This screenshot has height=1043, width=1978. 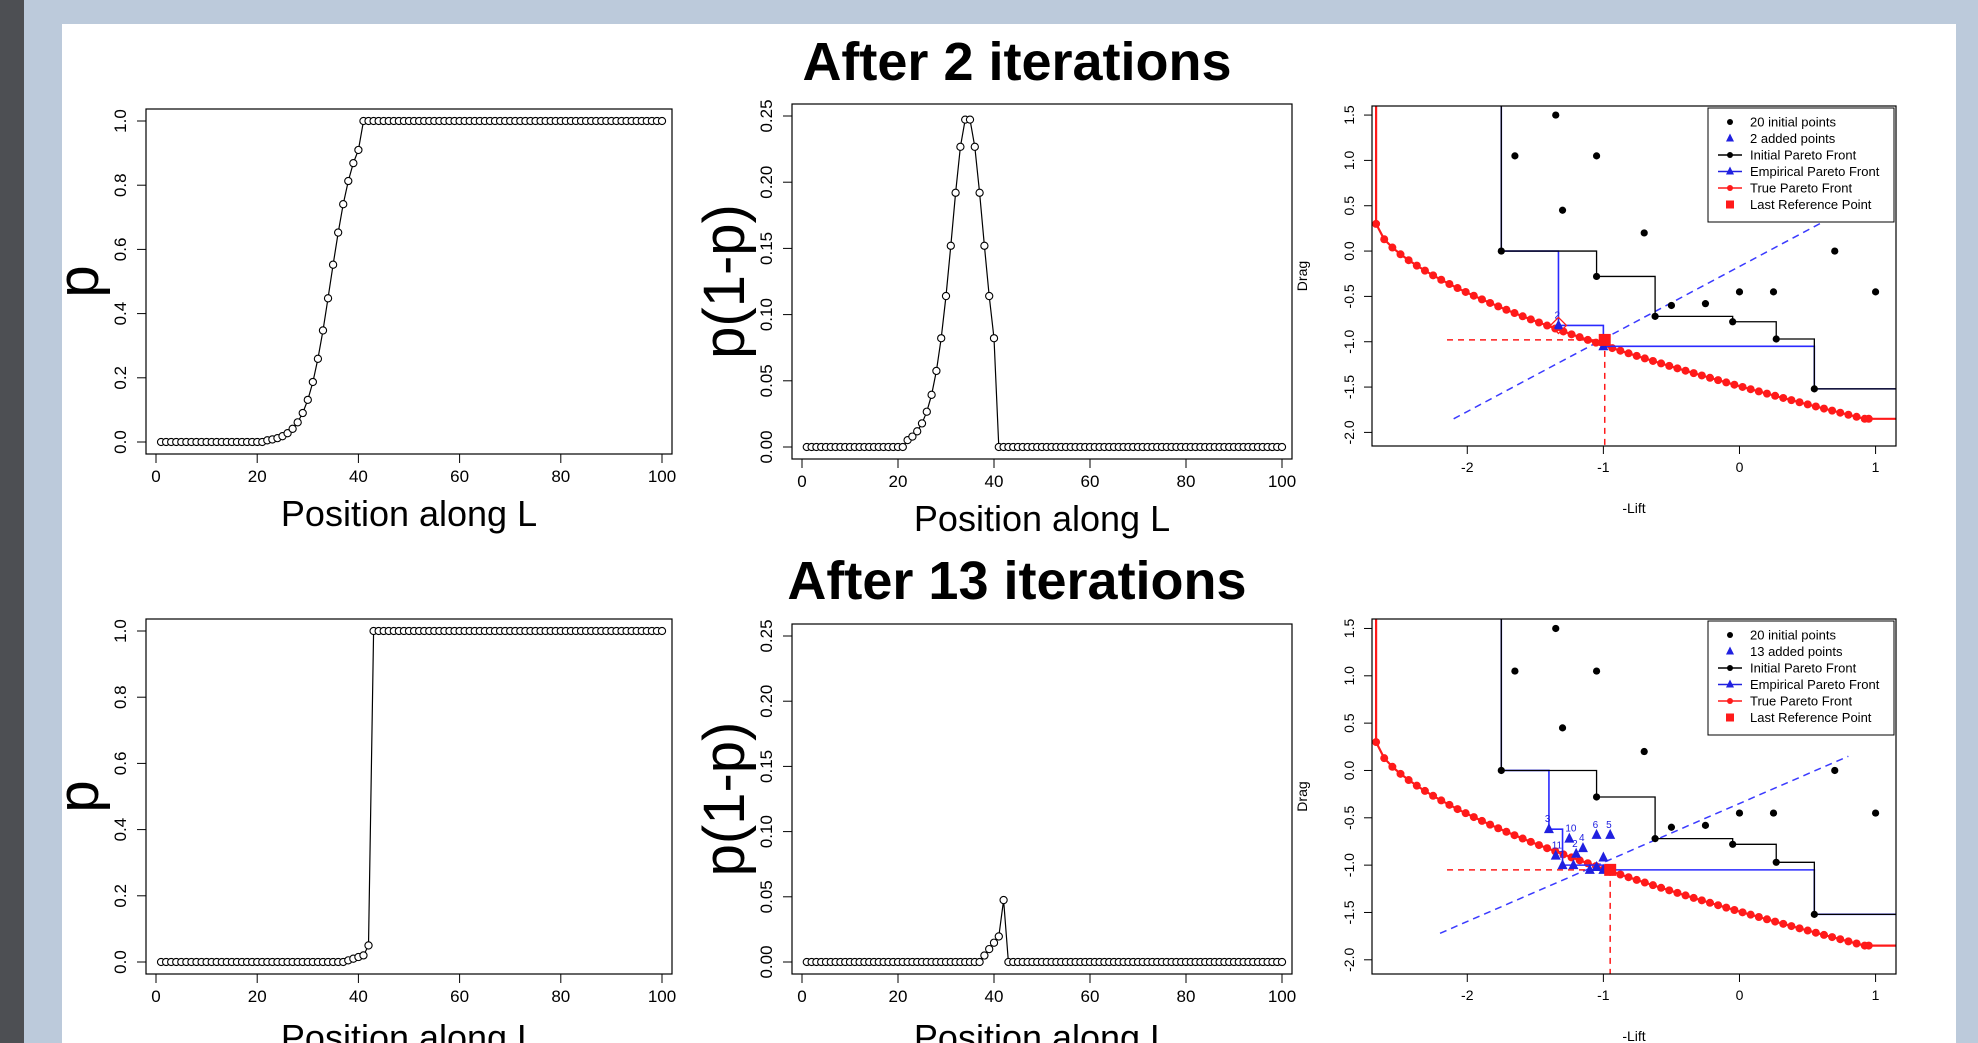 I want to click on x-tick-label: -1, so click(x=1603, y=995).